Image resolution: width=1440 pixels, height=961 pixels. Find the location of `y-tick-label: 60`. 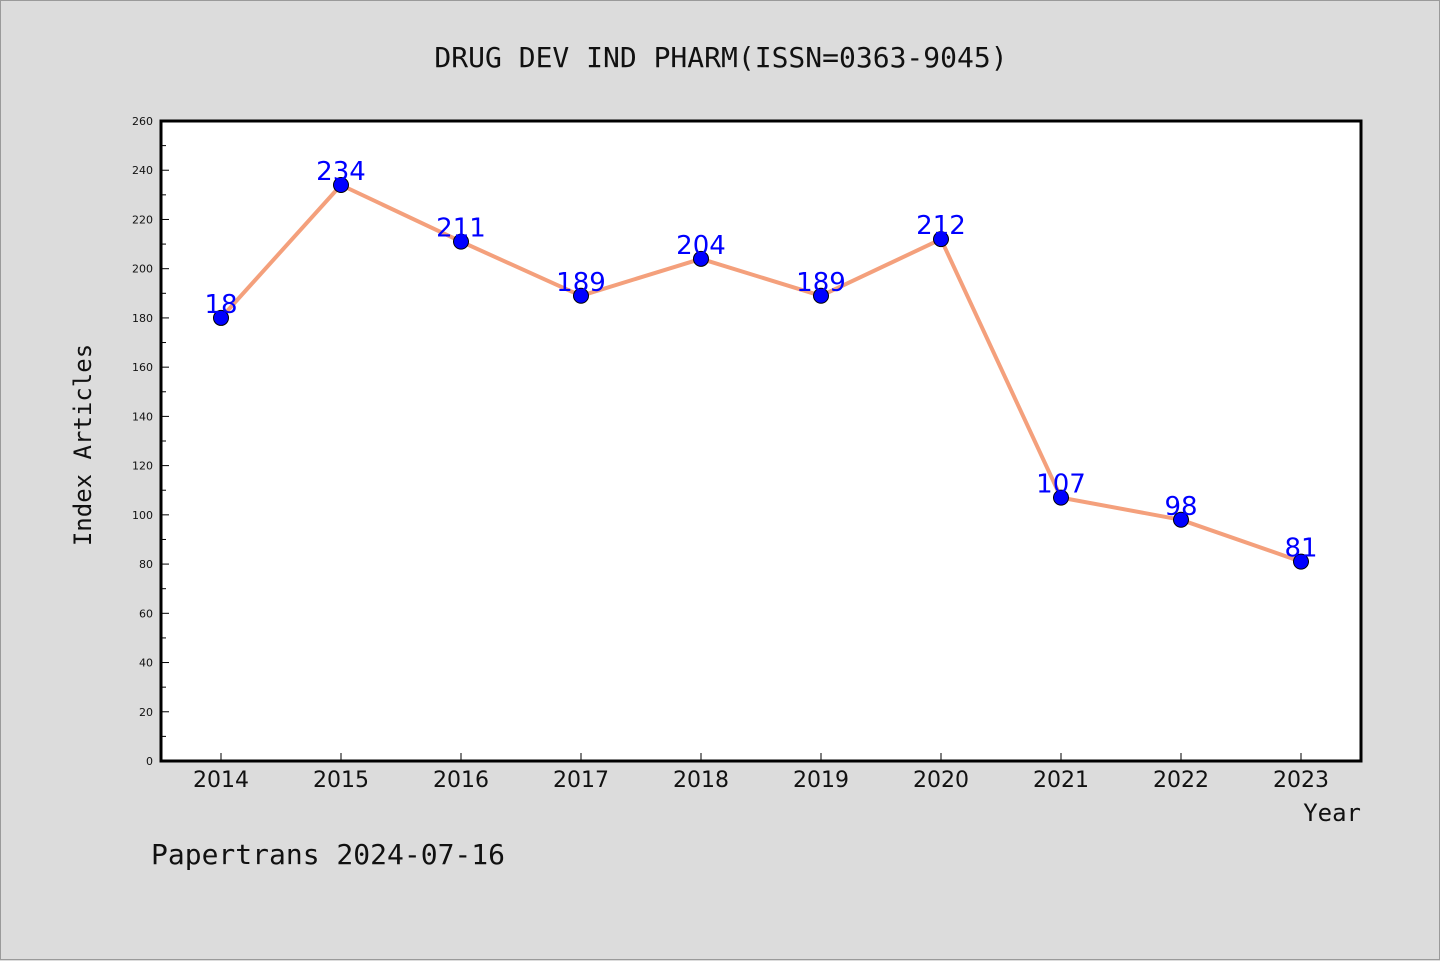

y-tick-label: 60 is located at coordinates (146, 613).